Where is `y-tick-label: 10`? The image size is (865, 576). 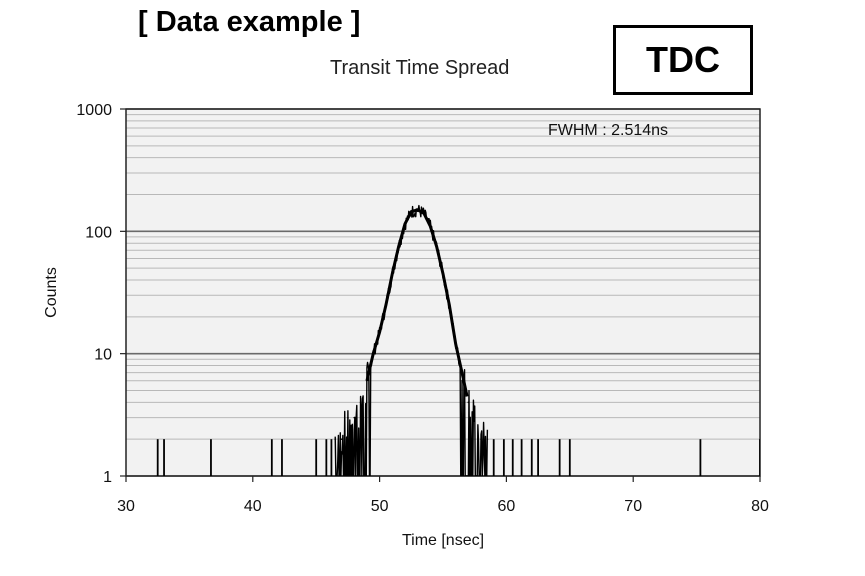 y-tick-label: 10 is located at coordinates (103, 355).